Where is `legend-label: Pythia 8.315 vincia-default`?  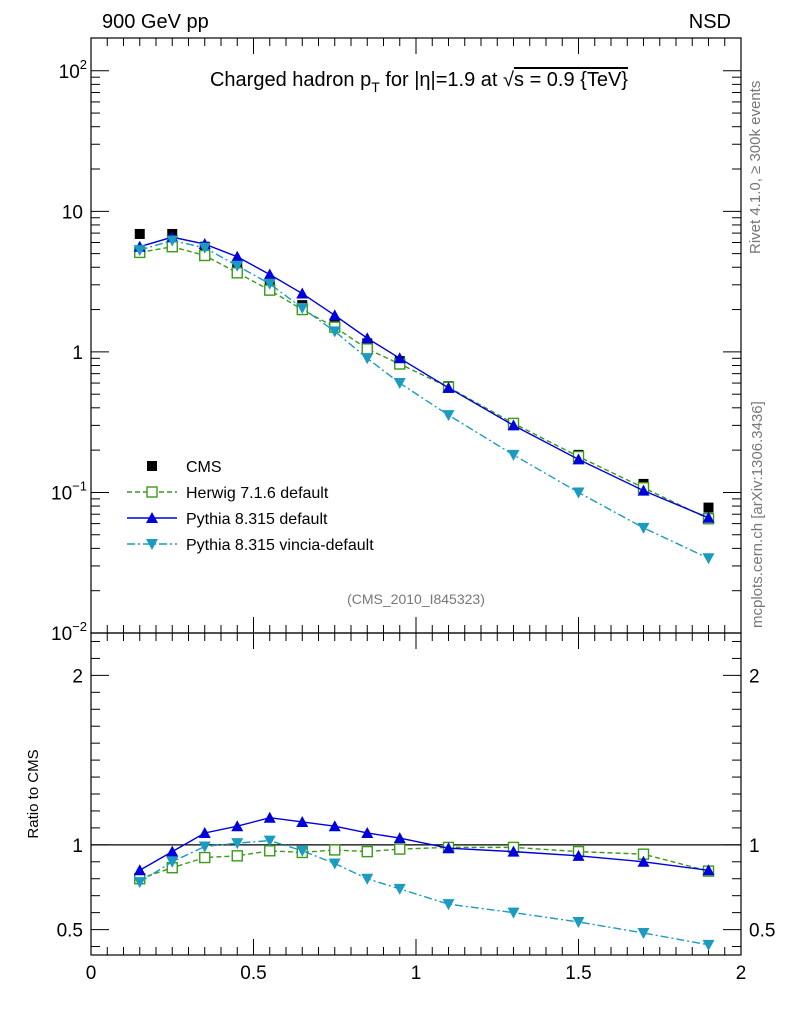
legend-label: Pythia 8.315 vincia-default is located at coordinates (280, 545).